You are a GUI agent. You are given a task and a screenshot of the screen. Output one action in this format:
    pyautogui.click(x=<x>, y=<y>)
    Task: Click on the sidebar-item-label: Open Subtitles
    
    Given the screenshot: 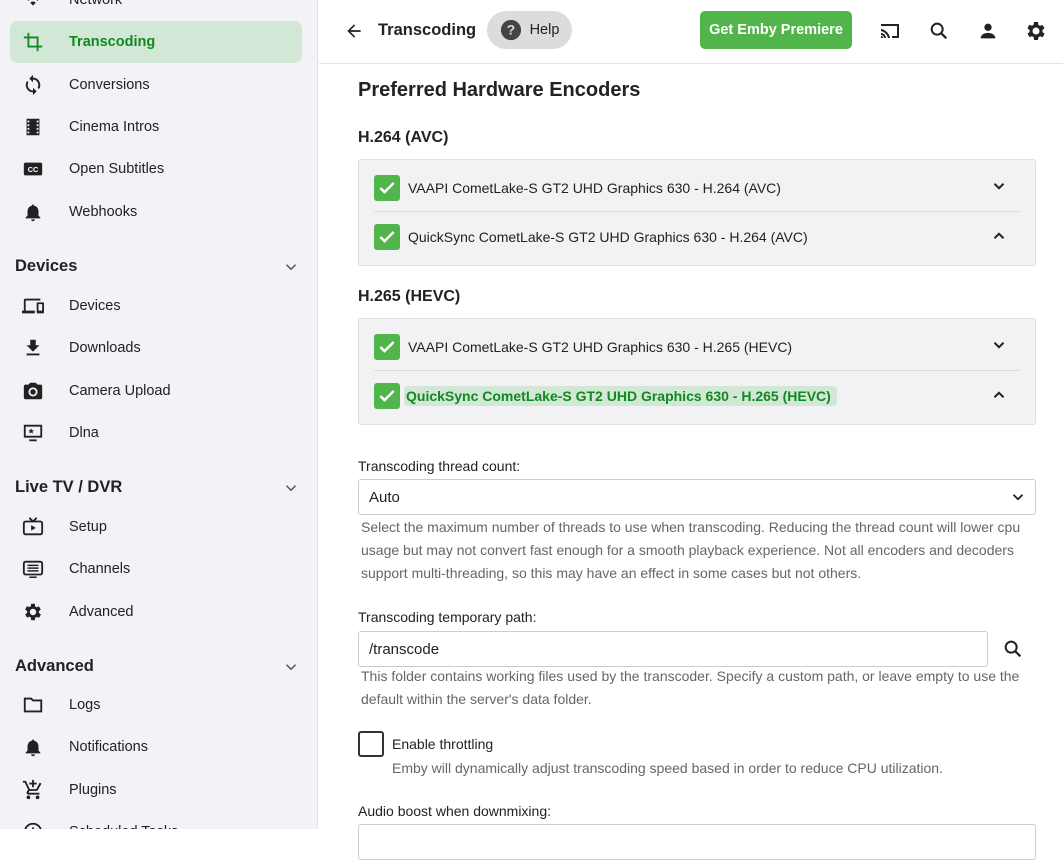 What is the action you would take?
    pyautogui.click(x=117, y=169)
    